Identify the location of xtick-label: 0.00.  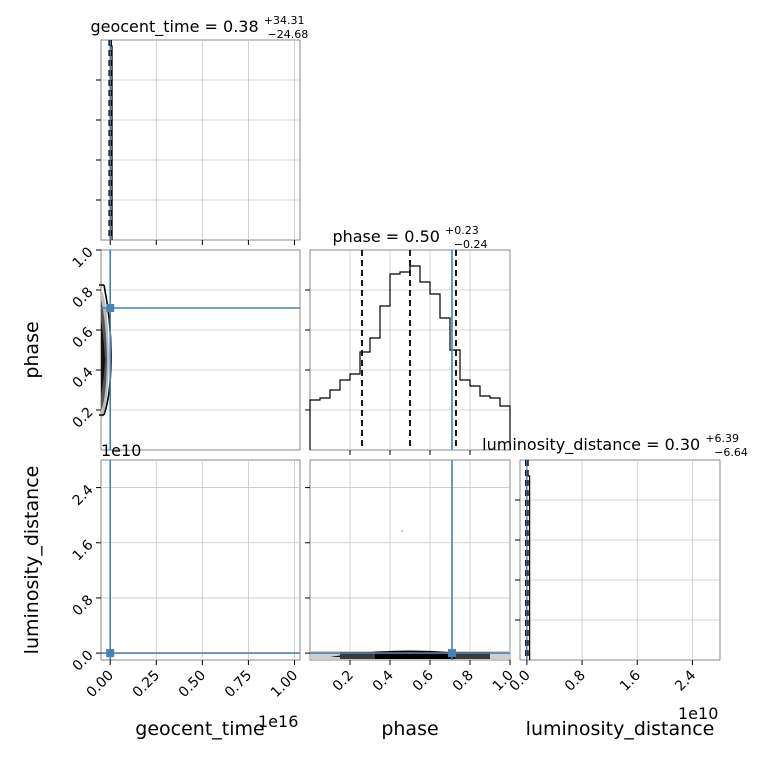
(100, 684).